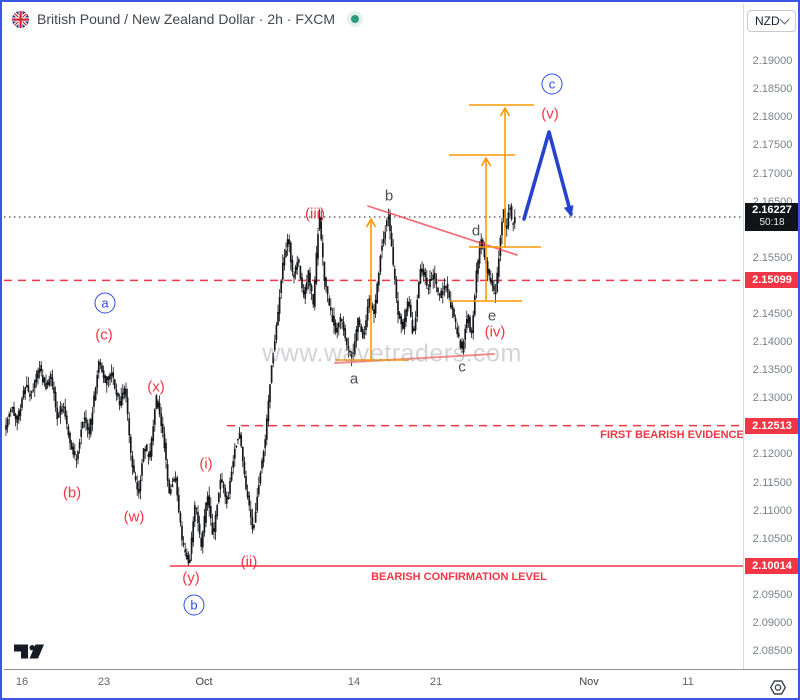  What do you see at coordinates (249, 562) in the screenshot?
I see `wave-label-ii-red: (ii)` at bounding box center [249, 562].